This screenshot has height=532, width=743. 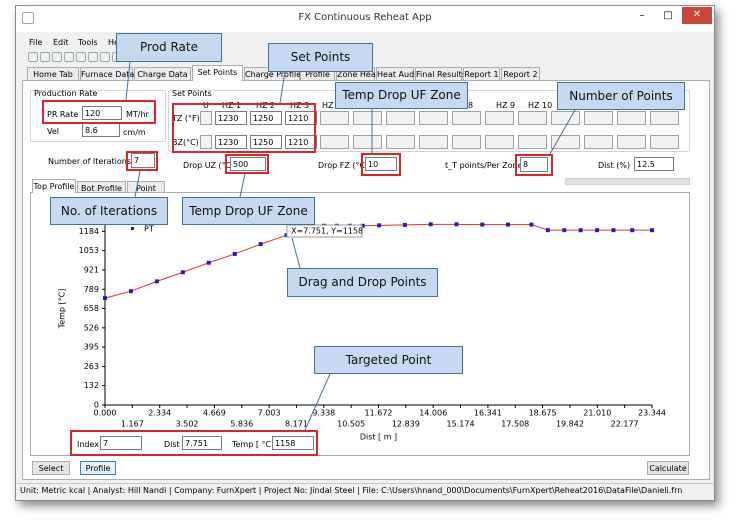 What do you see at coordinates (654, 164) in the screenshot?
I see `dist-input: 12.5` at bounding box center [654, 164].